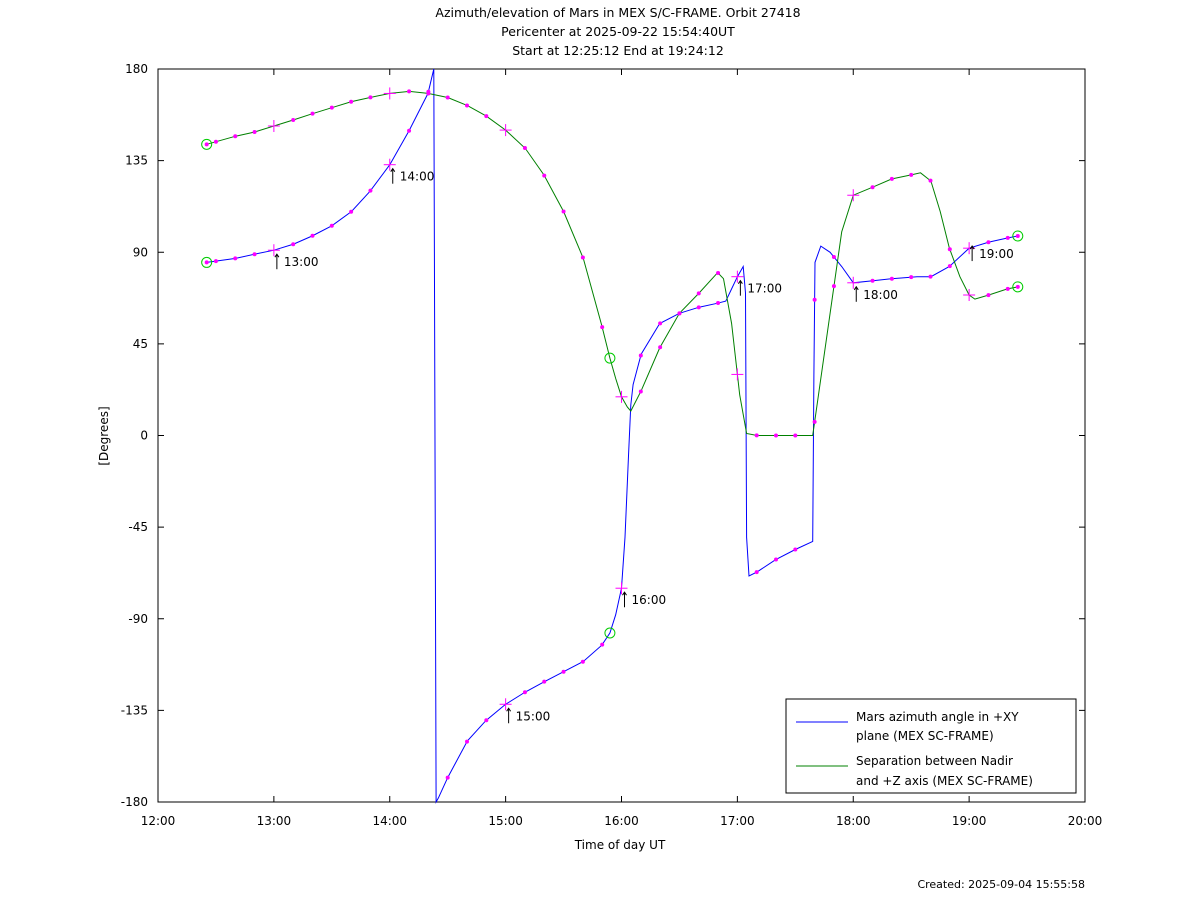  I want to click on created-timestamp: Created: 2025-09-04 15:55:58, so click(1001, 884).